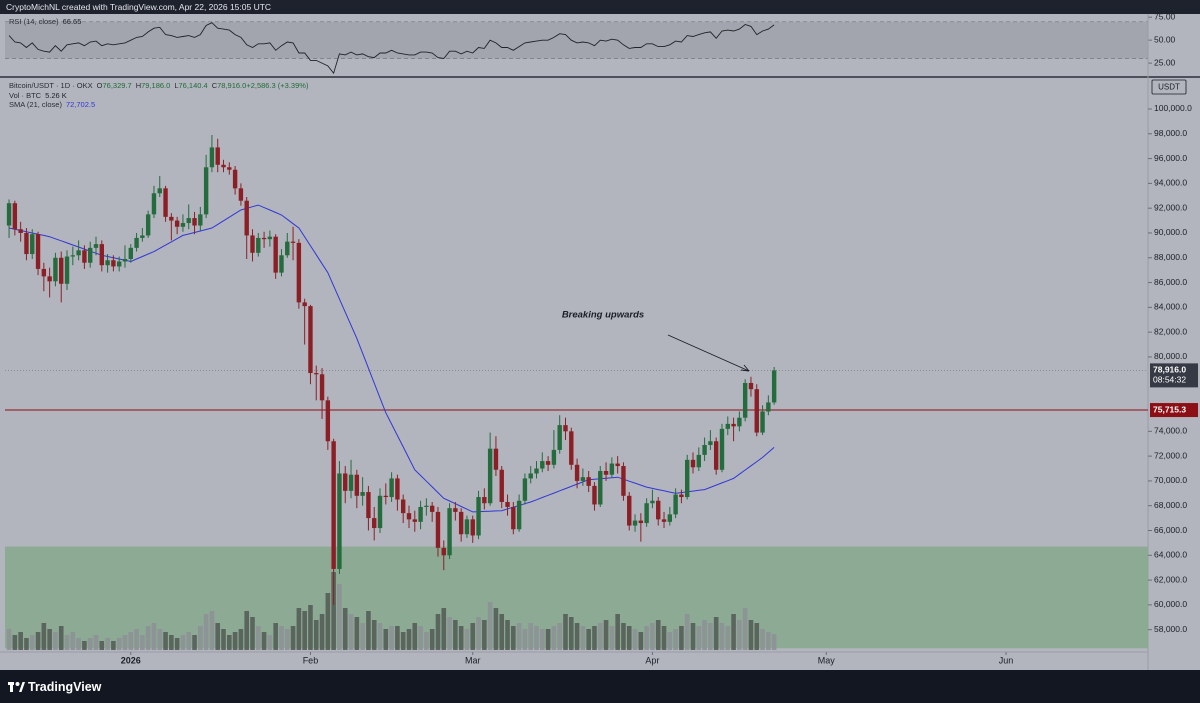 Image resolution: width=1200 pixels, height=703 pixels. What do you see at coordinates (138, 85) in the screenshot?
I see `legend-key: H` at bounding box center [138, 85].